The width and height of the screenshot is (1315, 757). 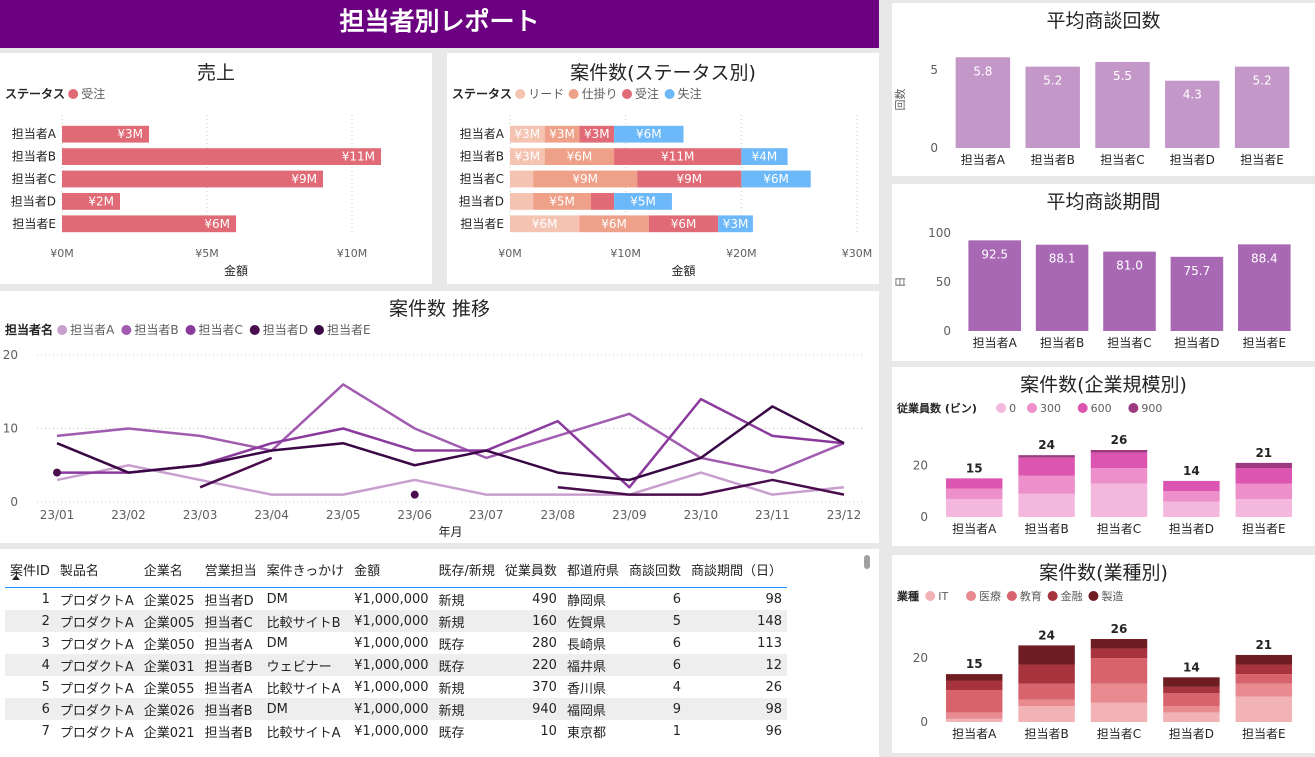 I want to click on table-cell: 担当者A, so click(x=228, y=689).